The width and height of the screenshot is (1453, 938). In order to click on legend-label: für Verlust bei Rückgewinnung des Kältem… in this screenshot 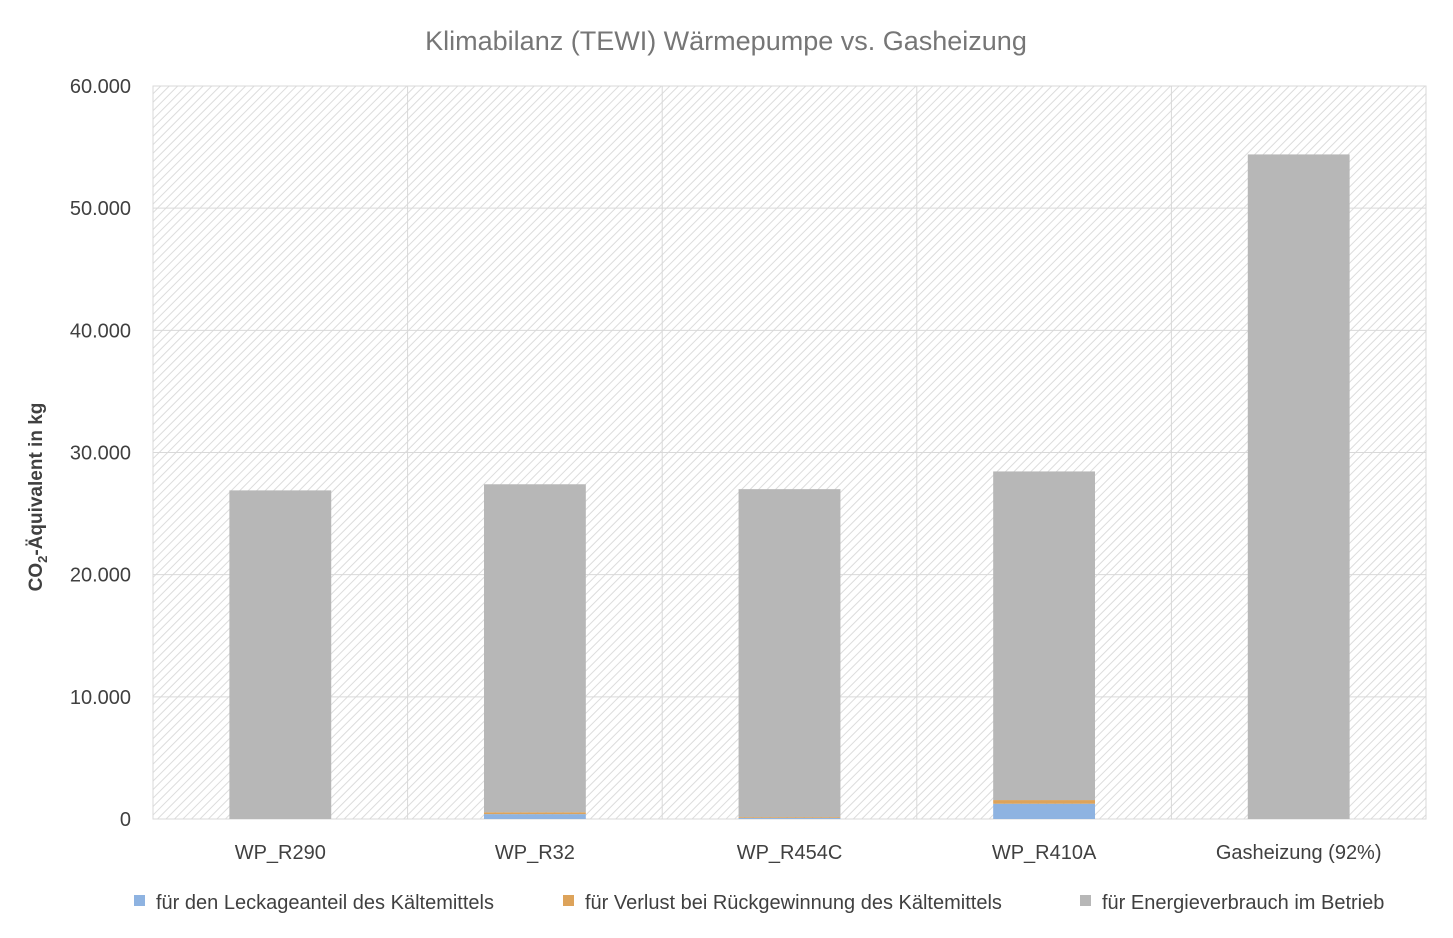, I will do `click(793, 903)`.